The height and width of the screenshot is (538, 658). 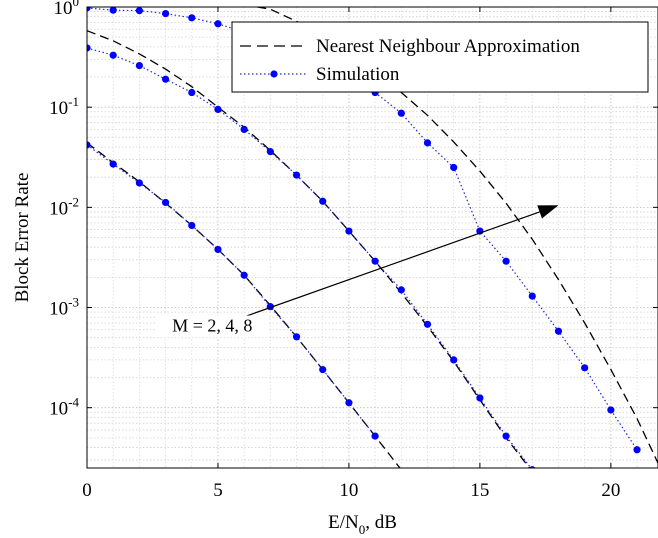 I want to click on y-tick-label: 10⁻¹, so click(x=64, y=106).